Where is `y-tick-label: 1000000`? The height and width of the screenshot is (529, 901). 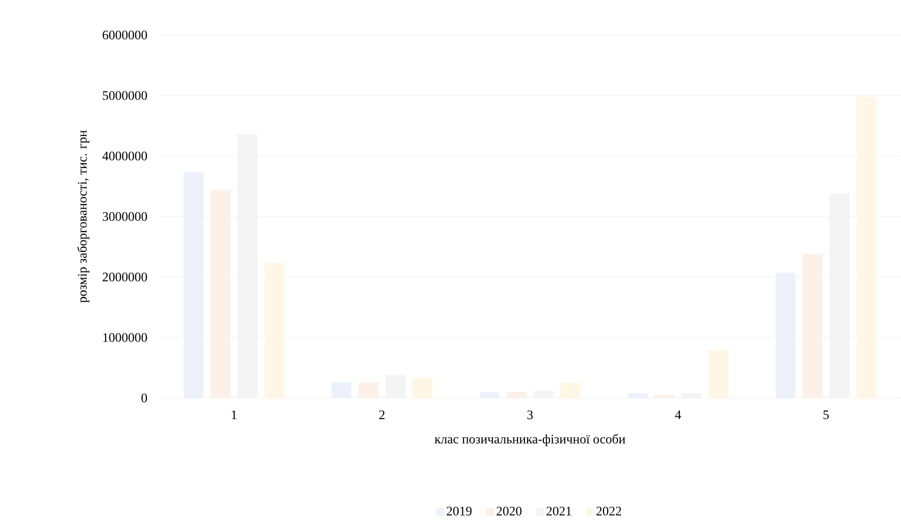 y-tick-label: 1000000 is located at coordinates (125, 337).